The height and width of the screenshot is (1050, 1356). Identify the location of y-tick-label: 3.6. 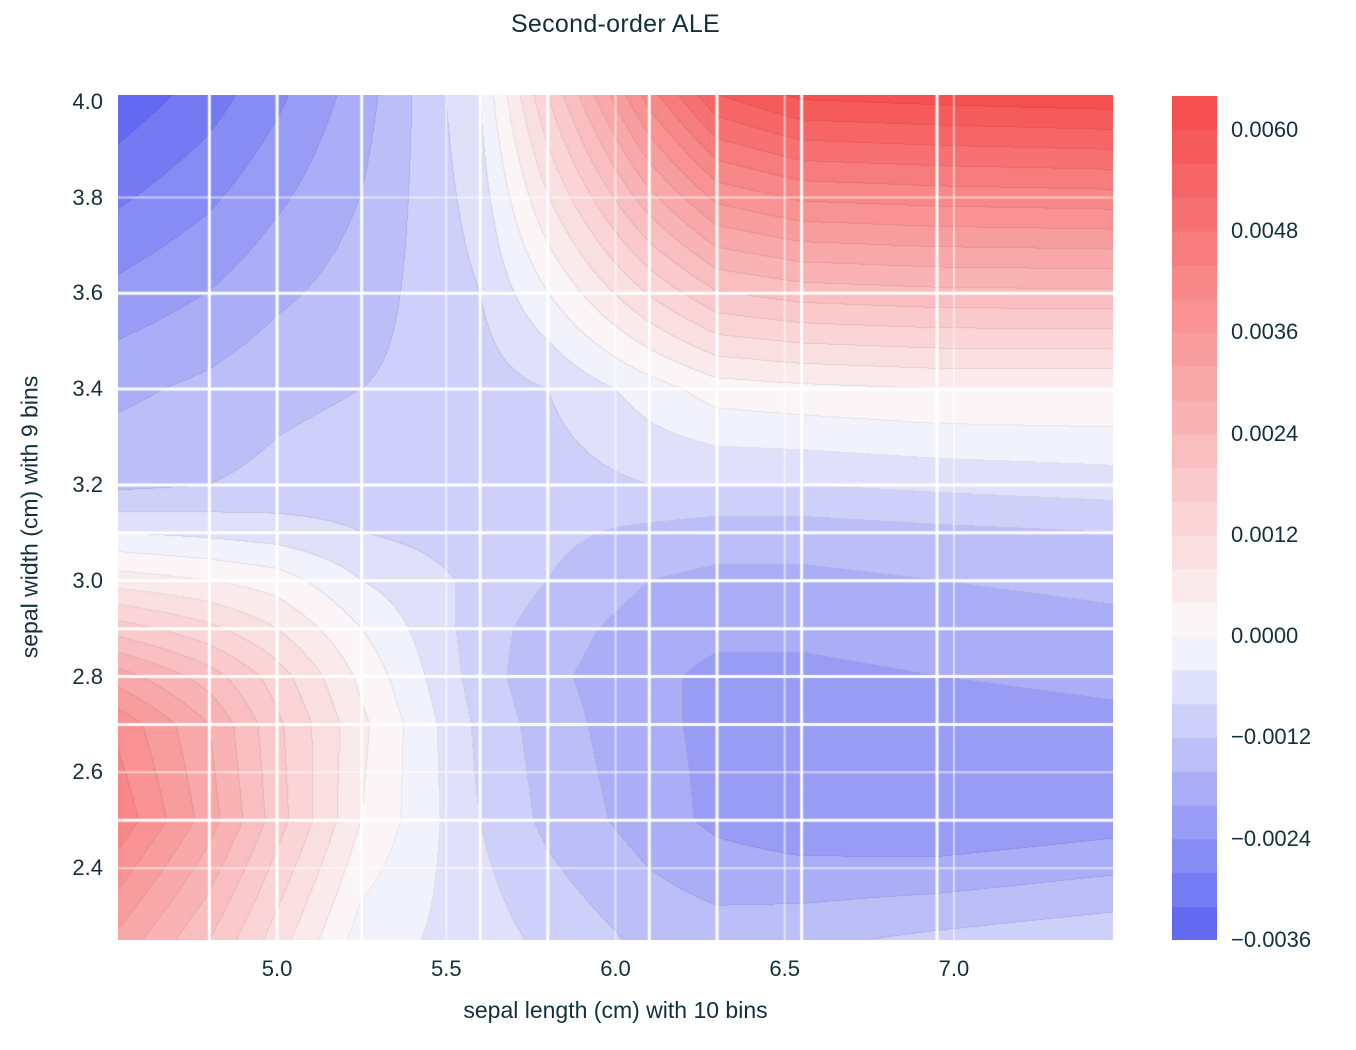
(87, 293).